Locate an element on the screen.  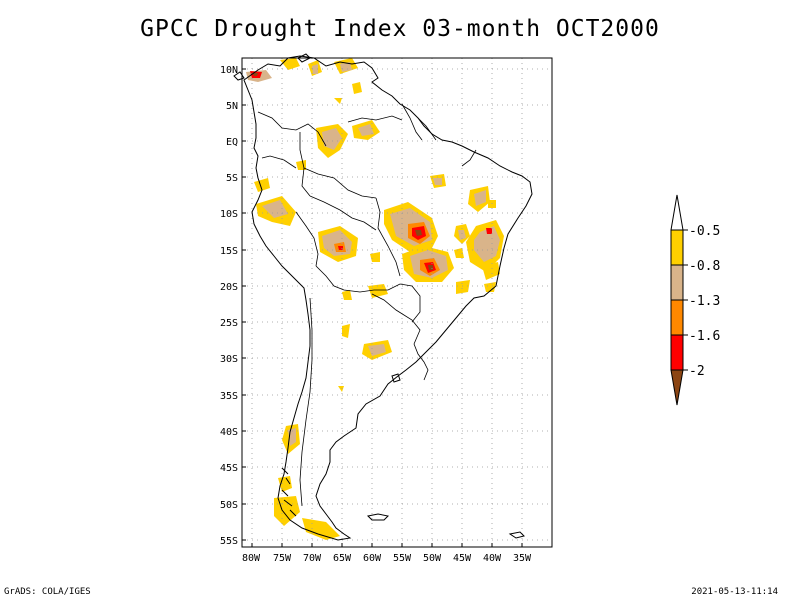
lon-label: 35W is located at coordinates (522, 558).